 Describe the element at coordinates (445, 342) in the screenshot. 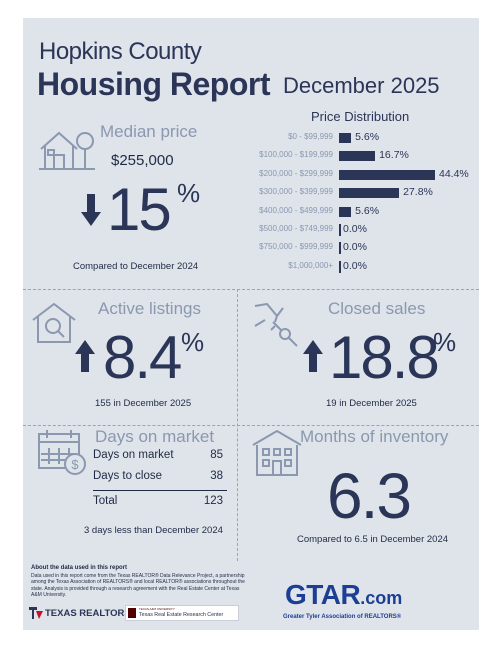

I see `closed-sales-pct-sign: %` at that location.